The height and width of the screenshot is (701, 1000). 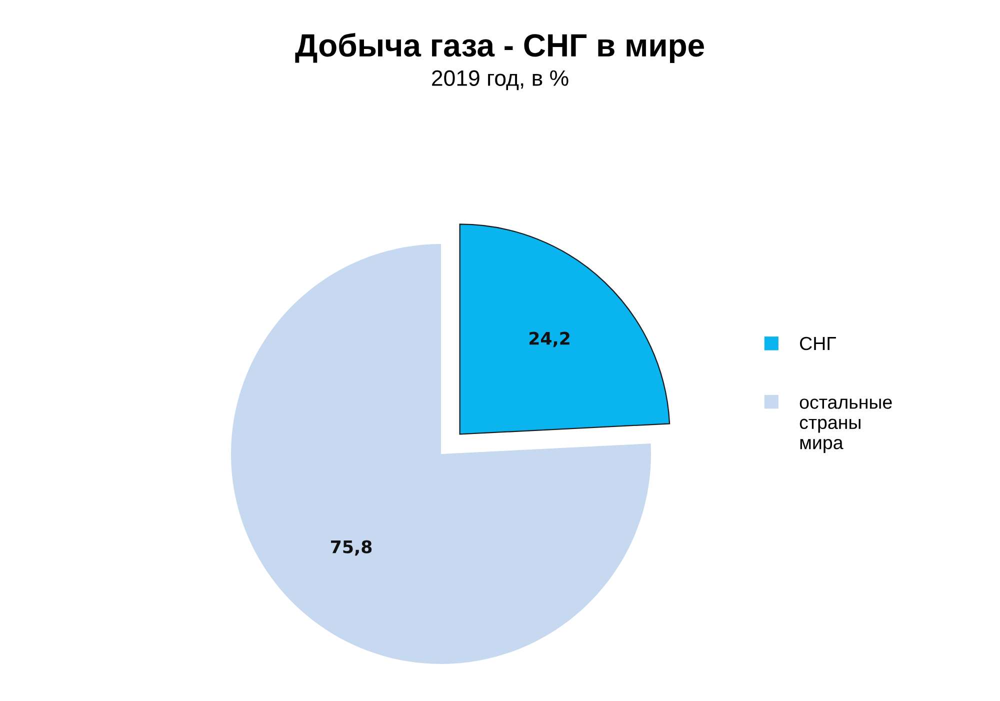 I want to click on chart-subtitle: 2019 год, в %, so click(x=500, y=80).